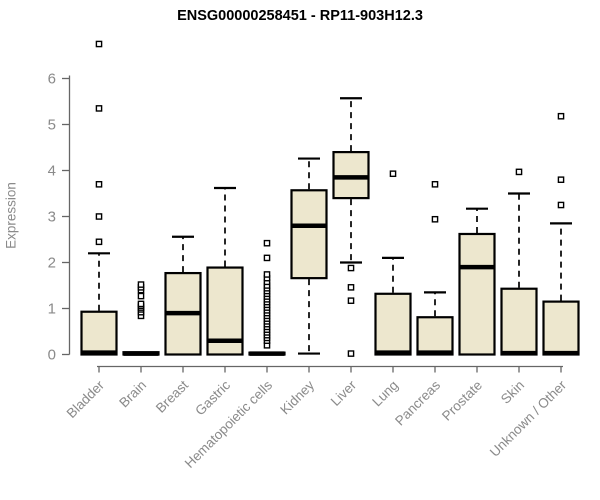  I want to click on y-tick-label: 0, so click(52, 355).